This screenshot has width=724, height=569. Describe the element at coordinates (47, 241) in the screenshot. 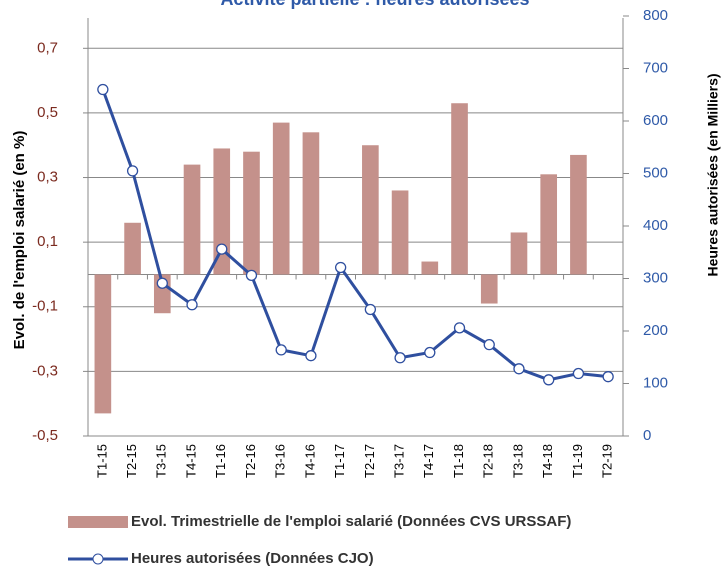

I see `y-tick-label: 0,1` at that location.